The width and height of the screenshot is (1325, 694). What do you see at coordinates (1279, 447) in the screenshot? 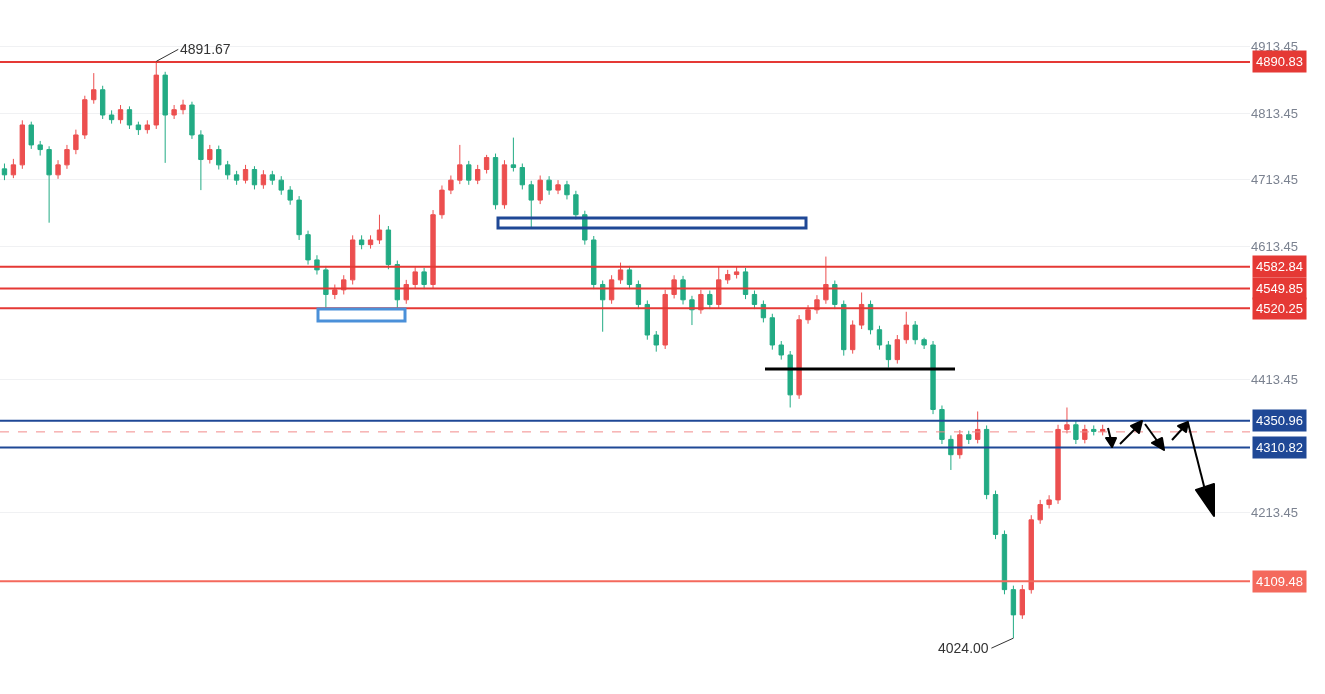
I see `ref-line-label: 4310.82` at bounding box center [1279, 447].